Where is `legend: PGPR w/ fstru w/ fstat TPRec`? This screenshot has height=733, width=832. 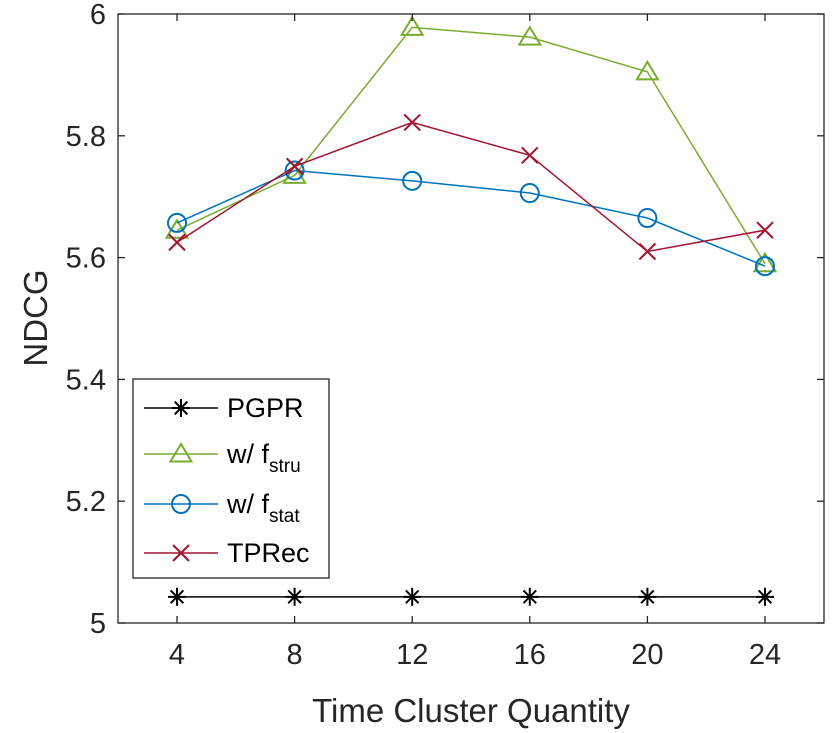
legend: PGPR w/ fstru w/ fstat TPRec is located at coordinates (231, 478).